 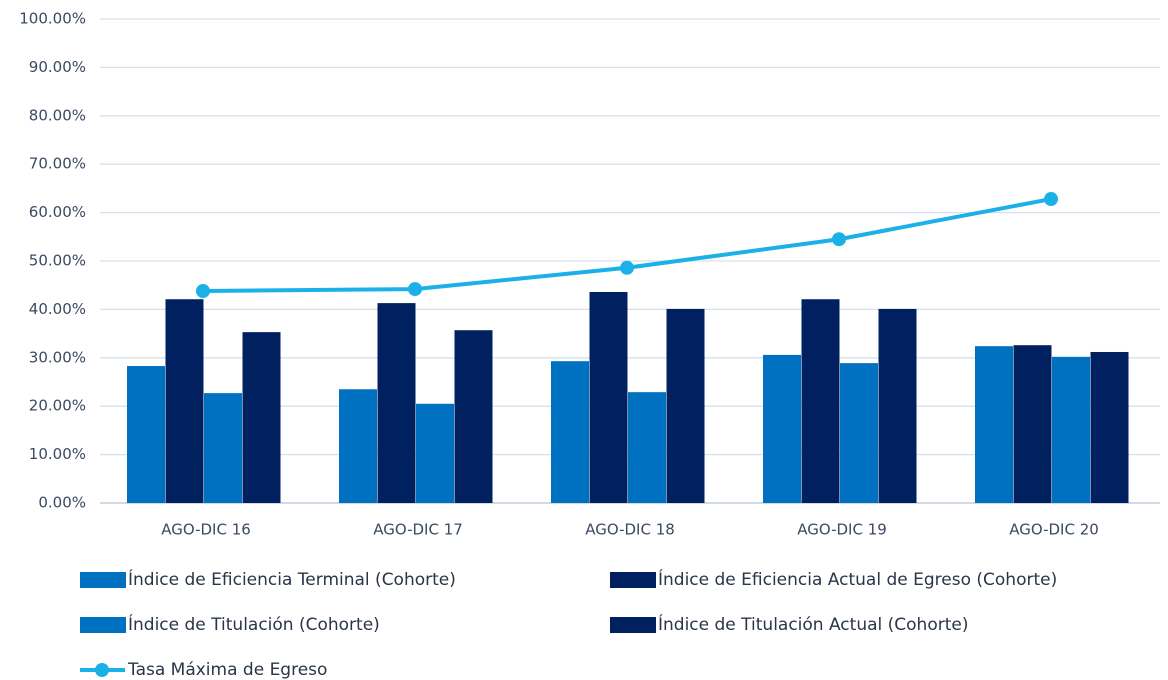 I want to click on x-tick-label: AGO-DIC 17, so click(x=418, y=530).